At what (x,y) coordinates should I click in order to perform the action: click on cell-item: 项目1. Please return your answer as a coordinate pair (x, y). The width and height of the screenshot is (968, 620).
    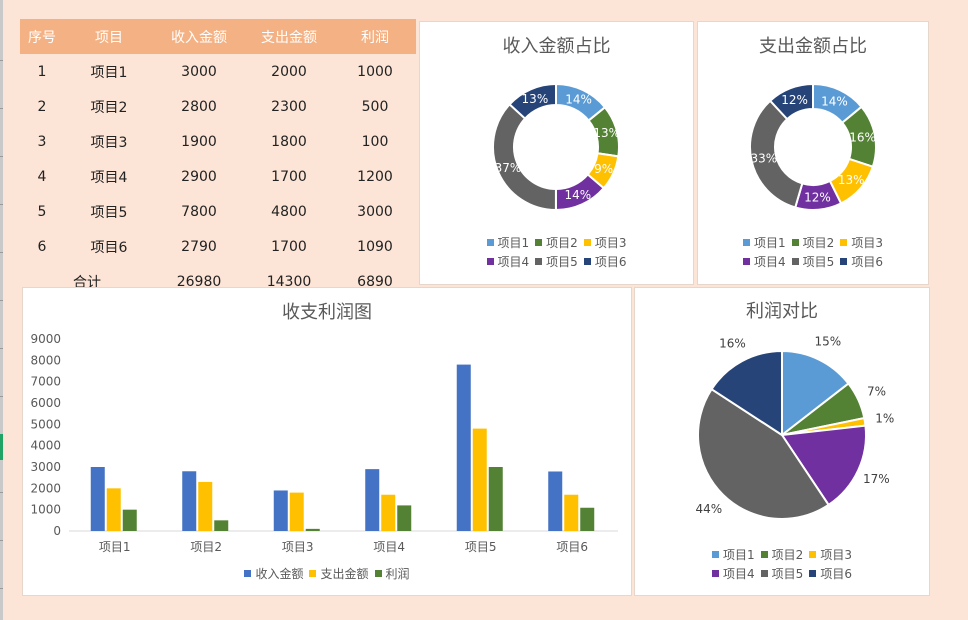
    Looking at the image, I should click on (109, 72).